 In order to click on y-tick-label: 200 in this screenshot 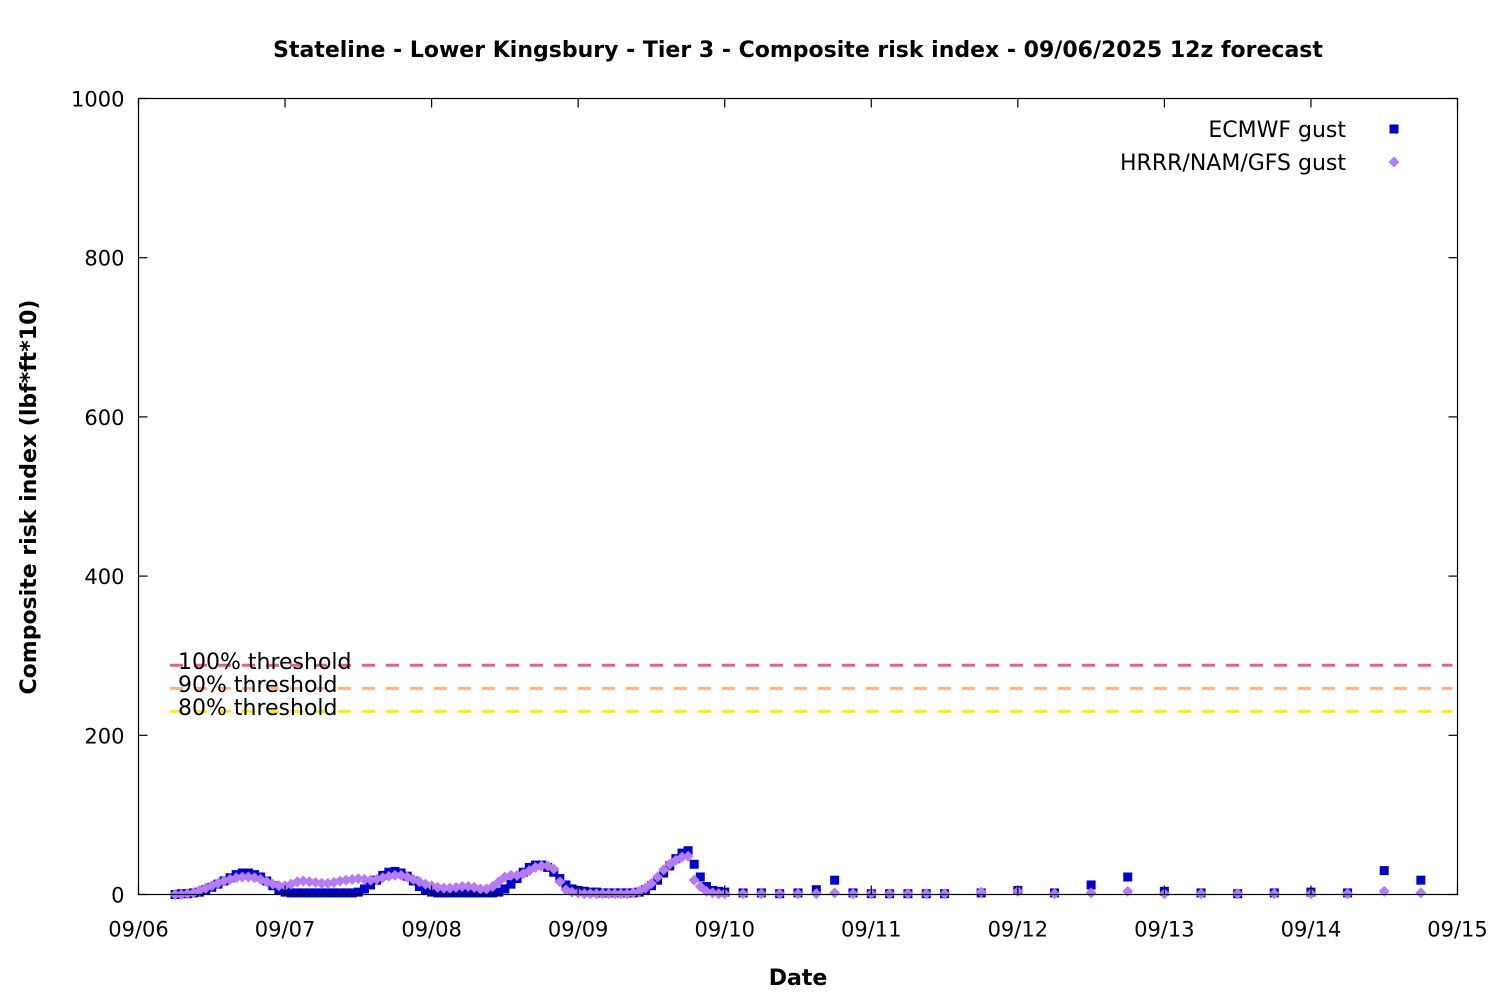, I will do `click(104, 736)`.